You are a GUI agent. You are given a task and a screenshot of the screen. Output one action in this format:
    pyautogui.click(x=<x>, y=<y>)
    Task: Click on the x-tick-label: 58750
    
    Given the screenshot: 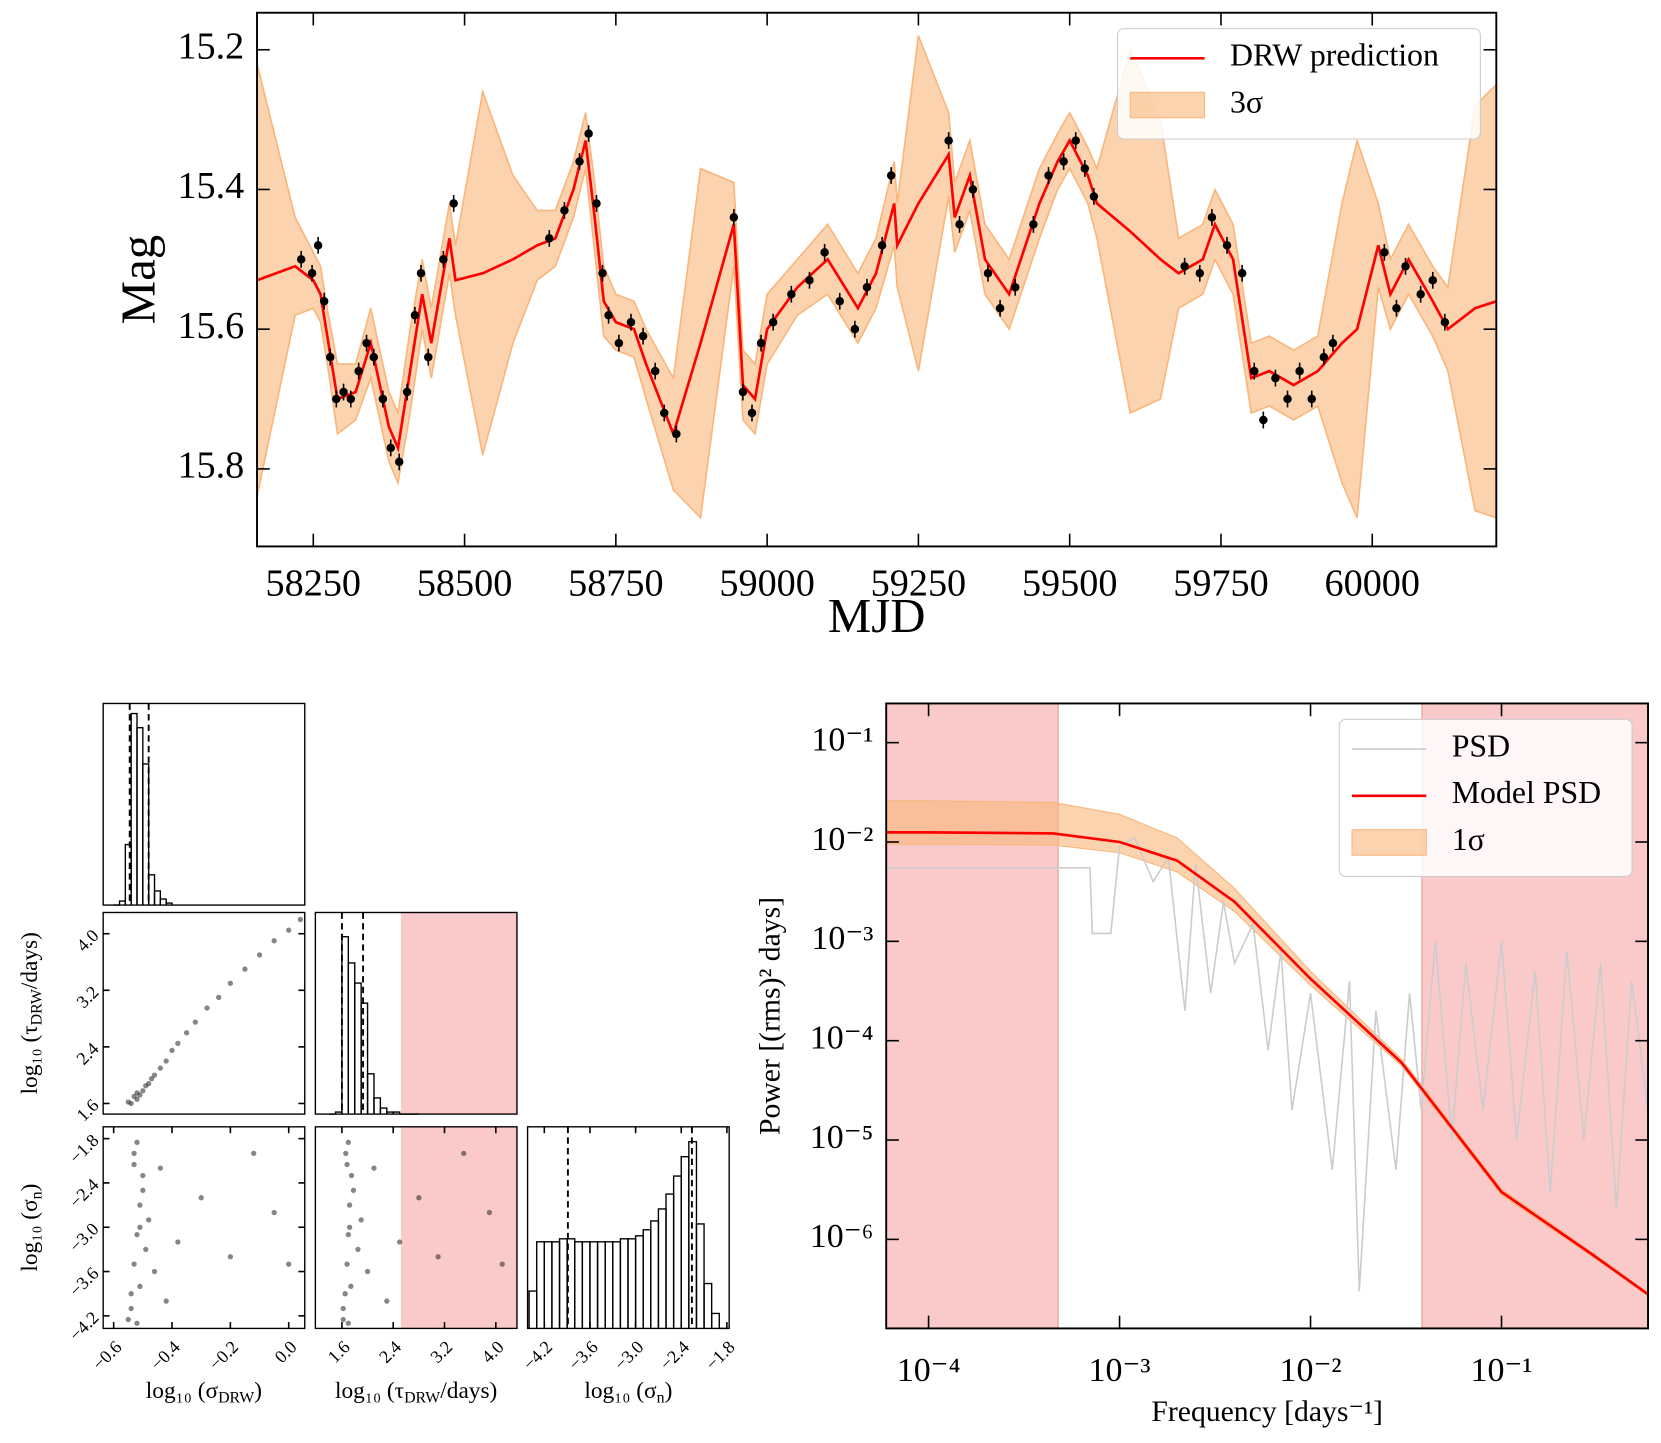 What is the action you would take?
    pyautogui.click(x=615, y=584)
    